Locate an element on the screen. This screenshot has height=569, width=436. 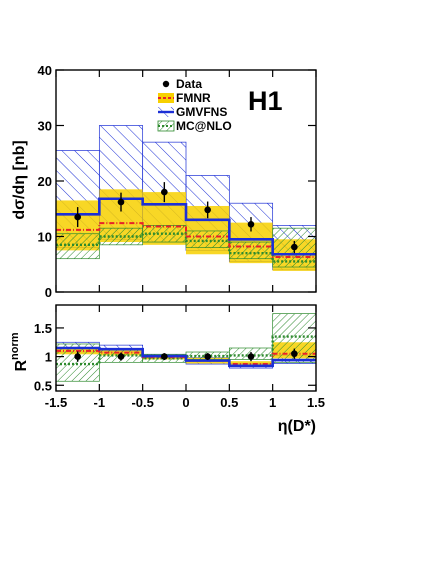
fmnr-band-bin is located at coordinates (251, 364).